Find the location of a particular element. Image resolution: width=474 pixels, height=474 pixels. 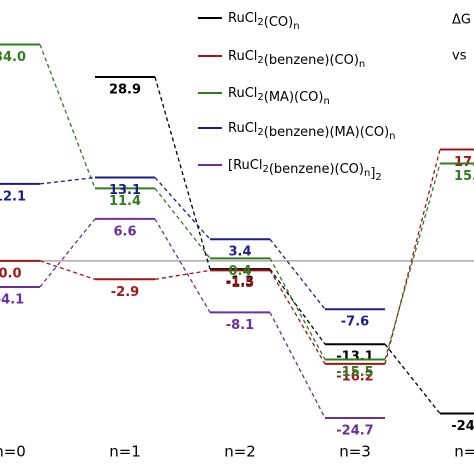

category-label: n=3 is located at coordinates (355, 452).